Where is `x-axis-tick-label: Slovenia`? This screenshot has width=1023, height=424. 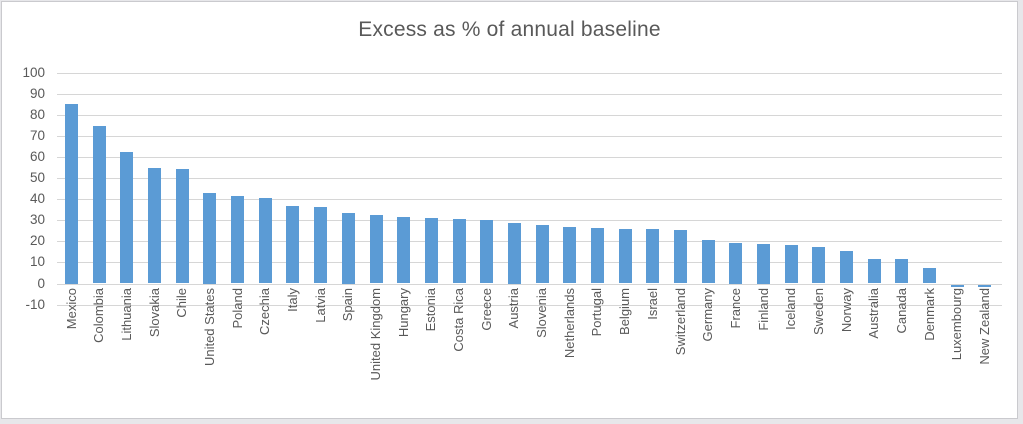 x-axis-tick-label: Slovenia is located at coordinates (542, 313).